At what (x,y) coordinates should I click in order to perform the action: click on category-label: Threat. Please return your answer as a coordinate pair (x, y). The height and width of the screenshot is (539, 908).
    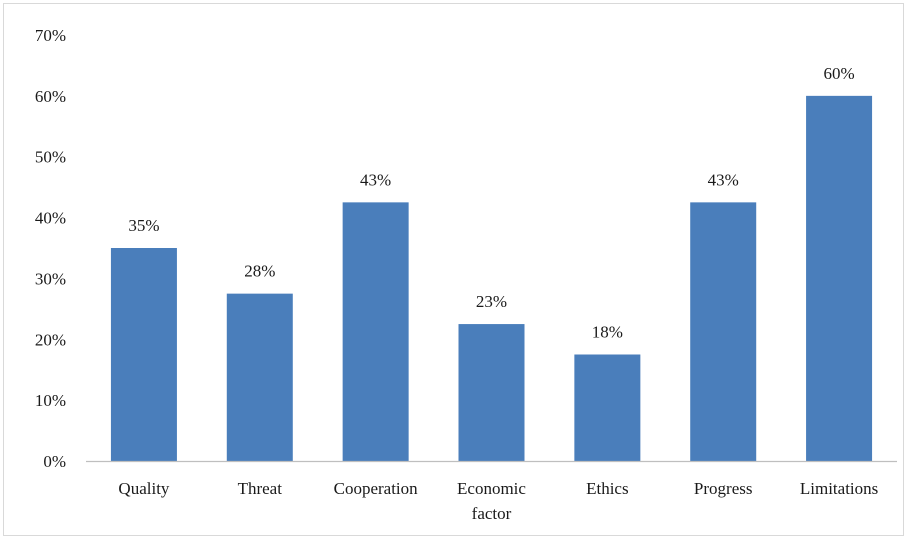
    Looking at the image, I should click on (260, 488).